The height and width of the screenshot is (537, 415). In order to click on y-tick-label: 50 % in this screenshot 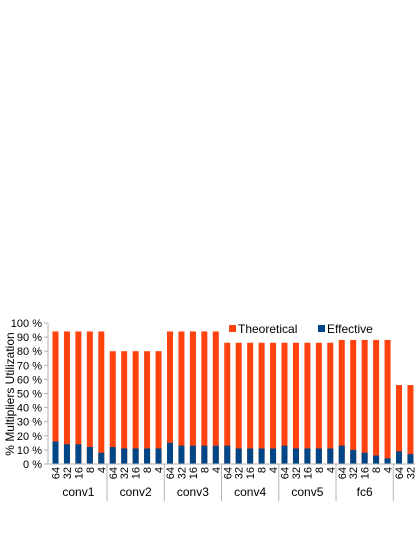, I will do `click(29, 395)`.